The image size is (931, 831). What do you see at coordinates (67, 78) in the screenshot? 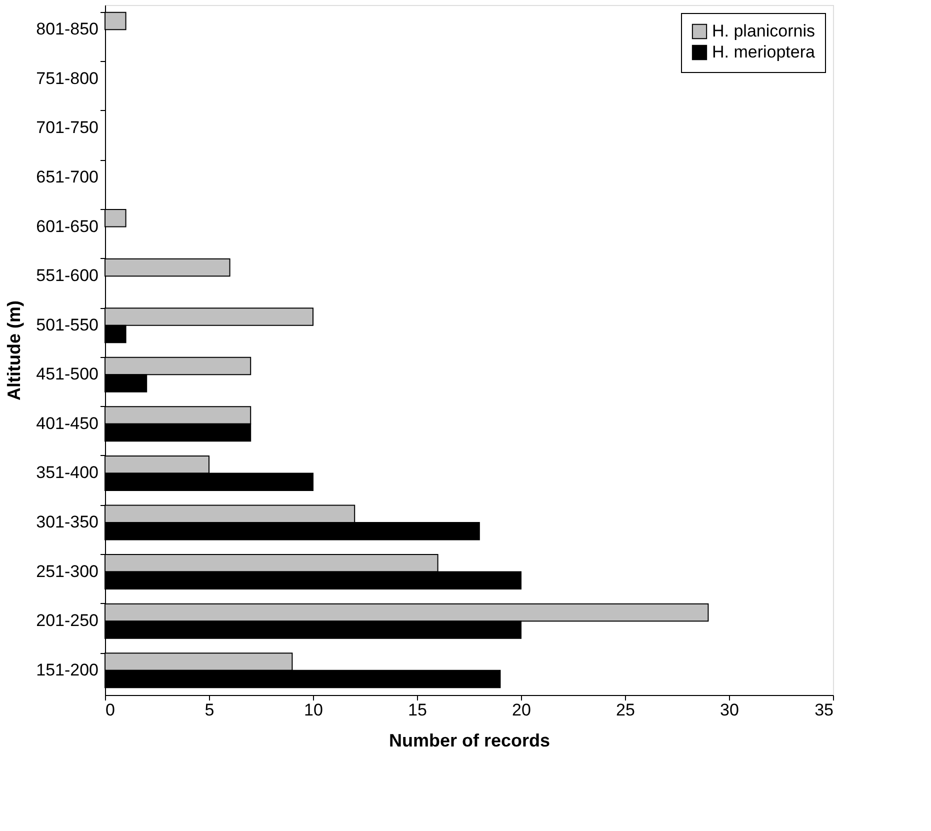
I see `y-tick-label: 751-800` at bounding box center [67, 78].